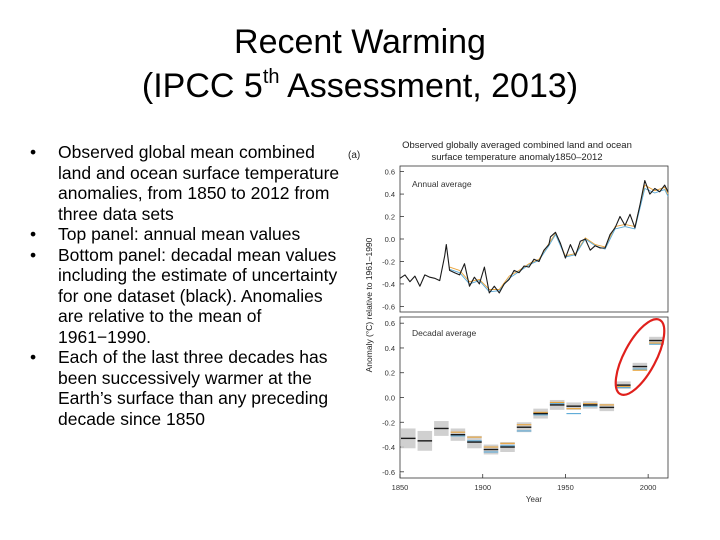 The height and width of the screenshot is (540, 720). I want to click on y-axis-label: Anomaly (°C) relative to 1961–1990, so click(369, 304).